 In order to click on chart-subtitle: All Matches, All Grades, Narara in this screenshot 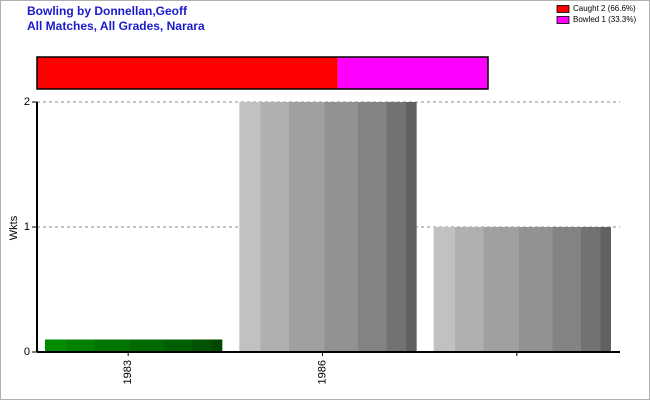, I will do `click(116, 26)`.